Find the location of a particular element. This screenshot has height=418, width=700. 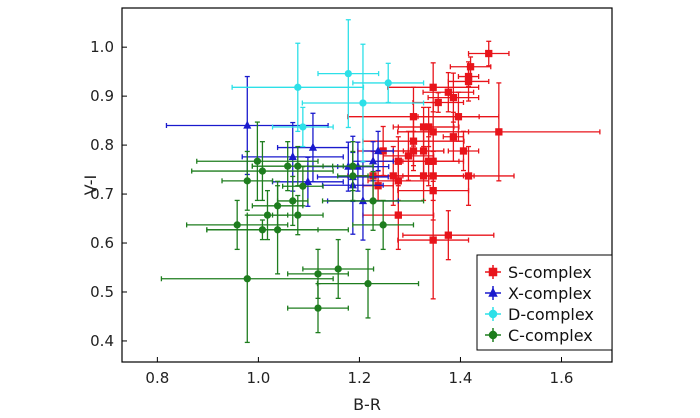

x-axis-label: B-R is located at coordinates (367, 404).